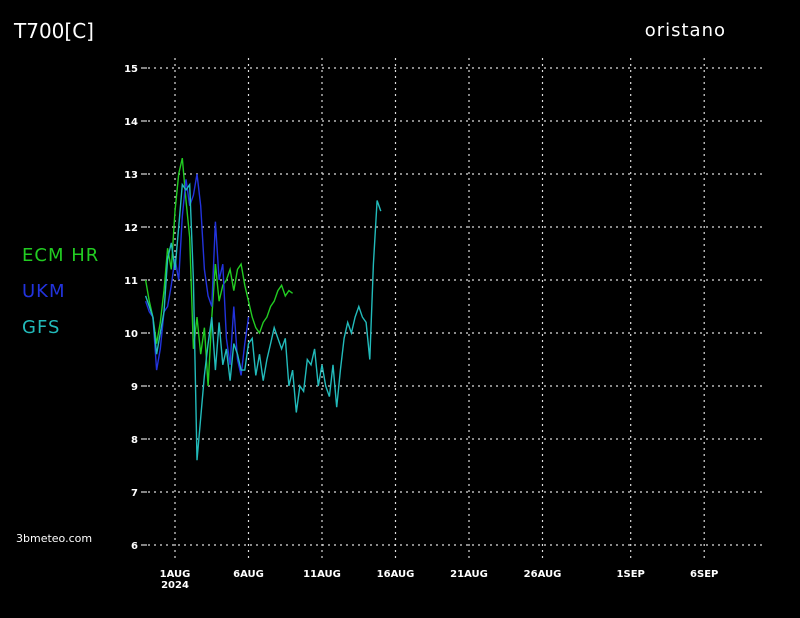 The image size is (800, 618). I want to click on x-tick-label: 1AUG, so click(175, 574).